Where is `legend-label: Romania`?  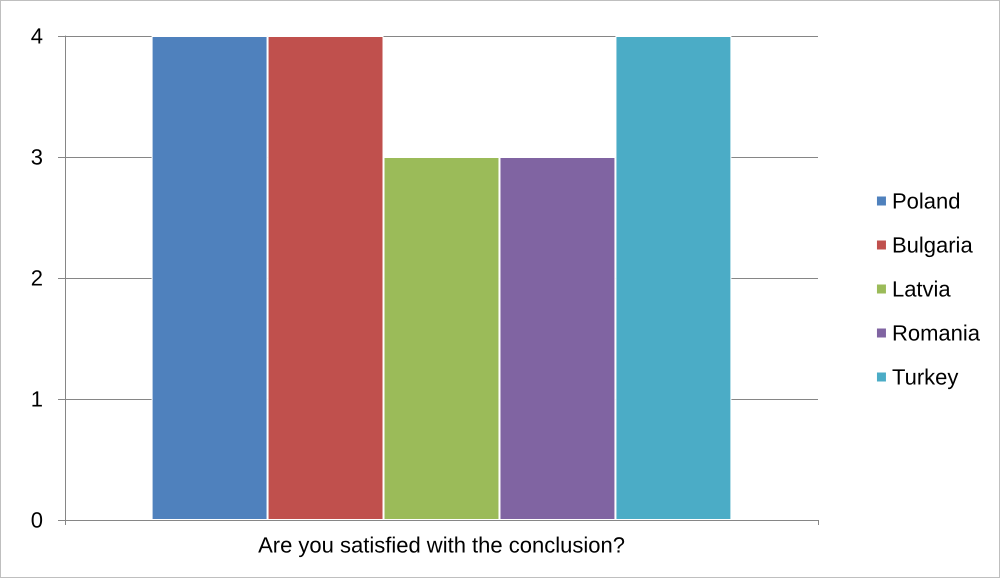 legend-label: Romania is located at coordinates (936, 333).